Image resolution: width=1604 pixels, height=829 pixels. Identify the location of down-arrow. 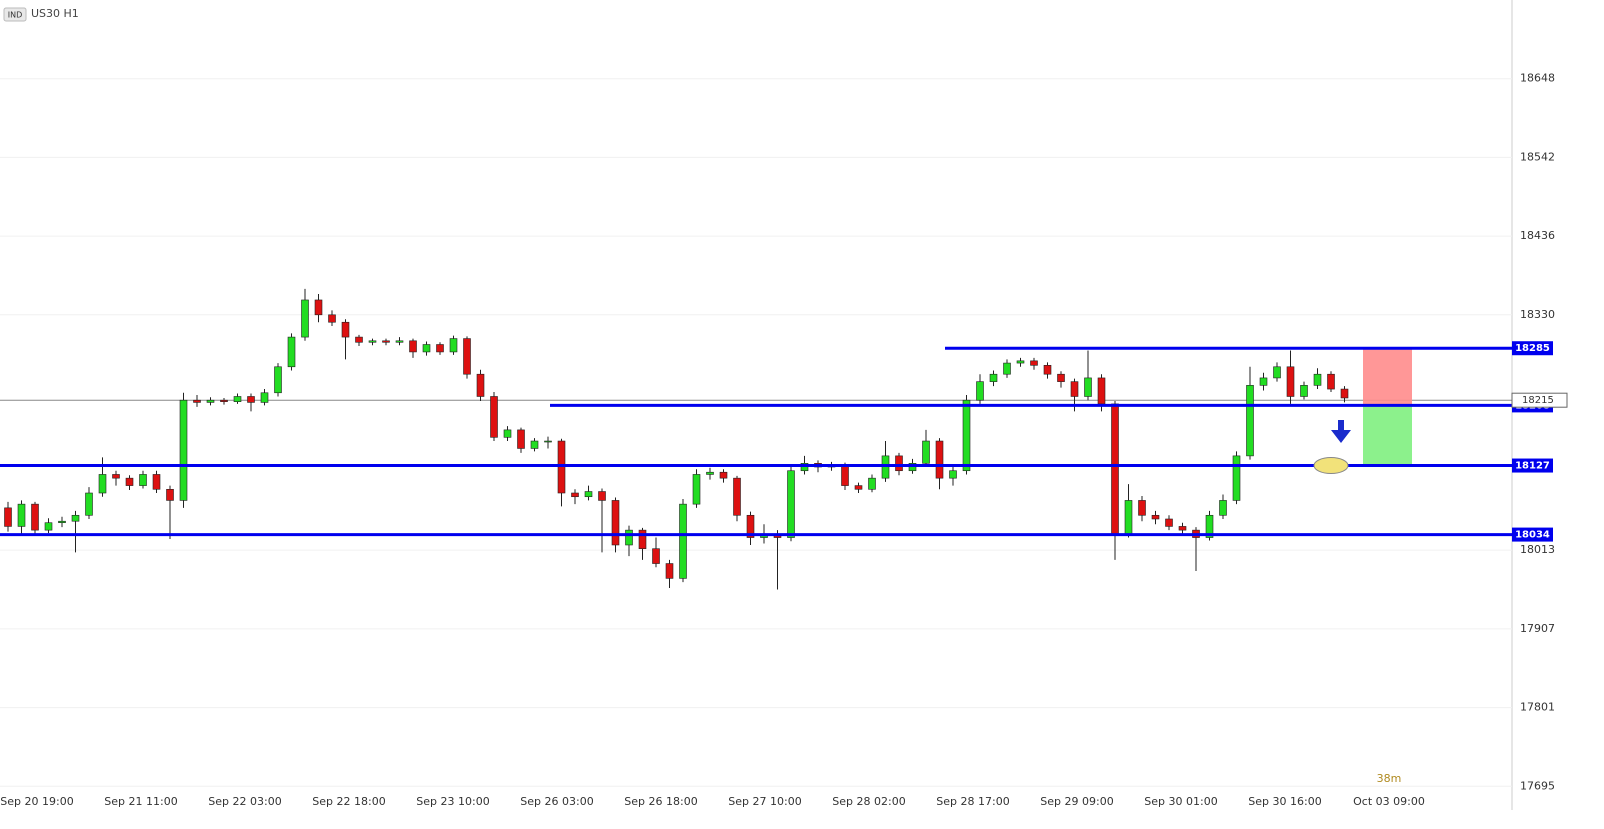
(1341, 431).